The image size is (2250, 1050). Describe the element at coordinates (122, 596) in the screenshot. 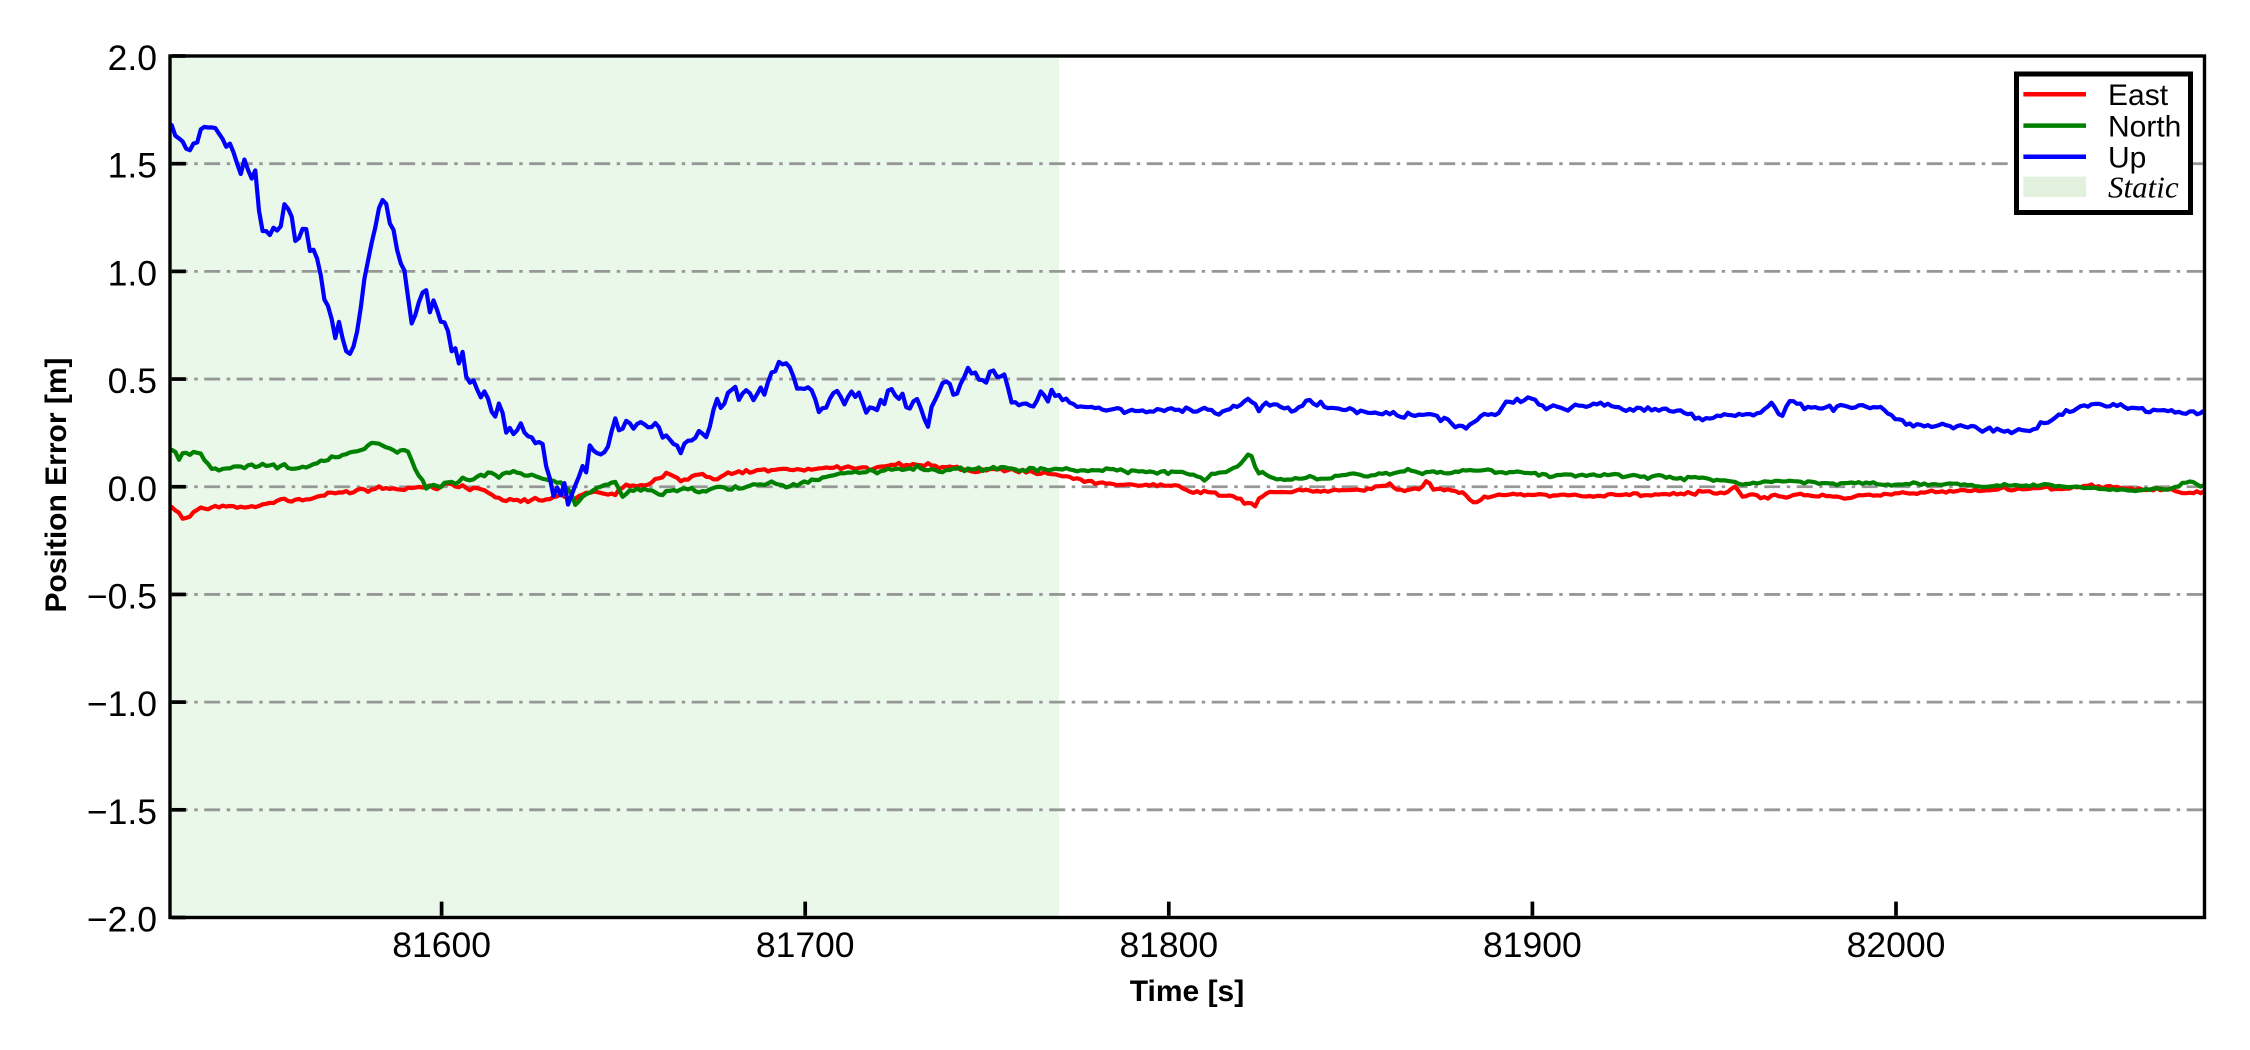

I see `svg-text: −0.5` at that location.